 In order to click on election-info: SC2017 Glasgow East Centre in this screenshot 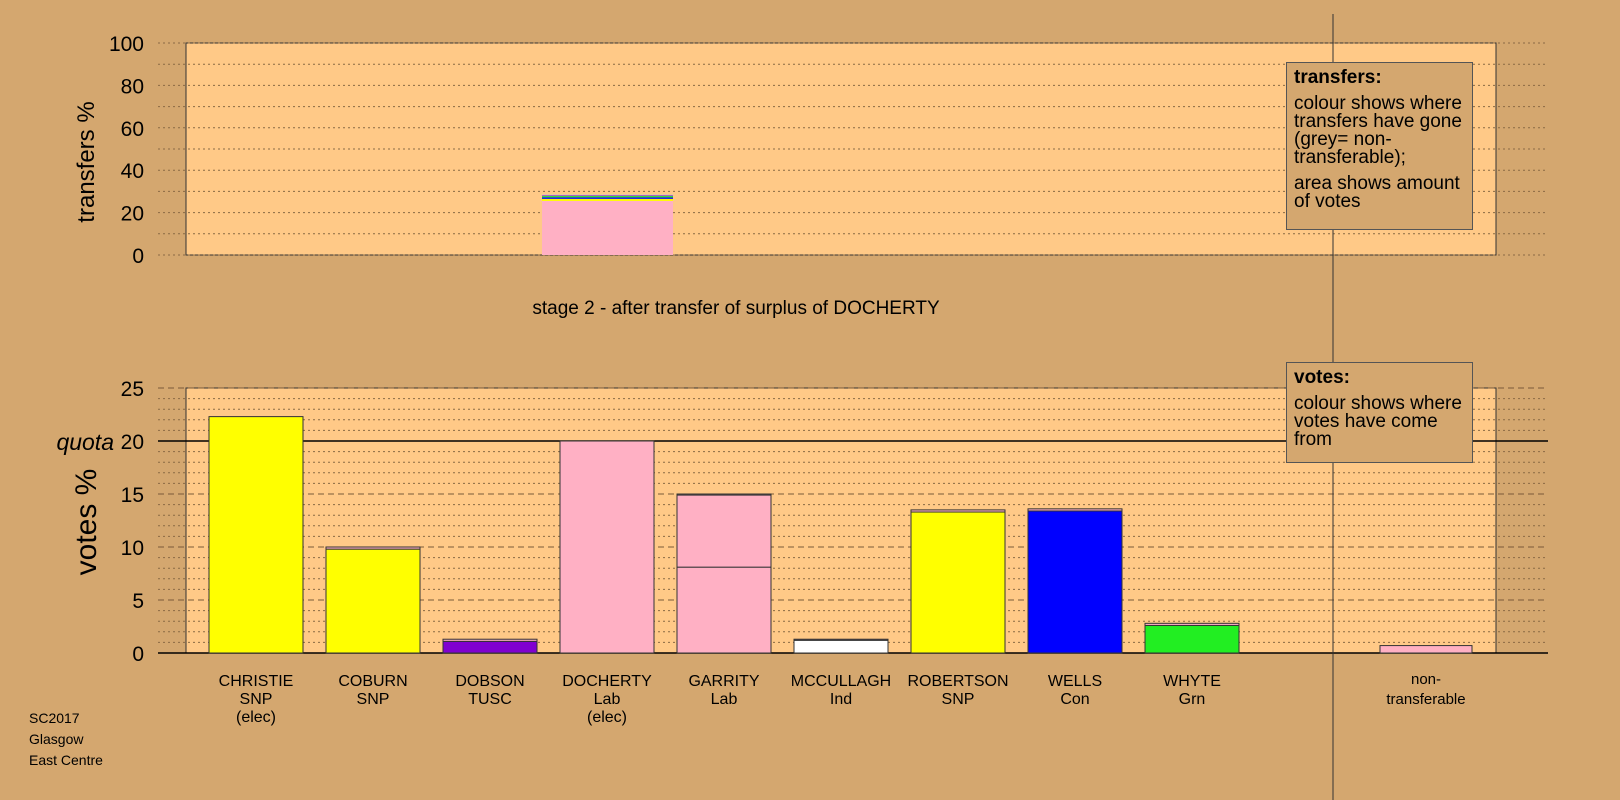, I will do `click(66, 739)`.